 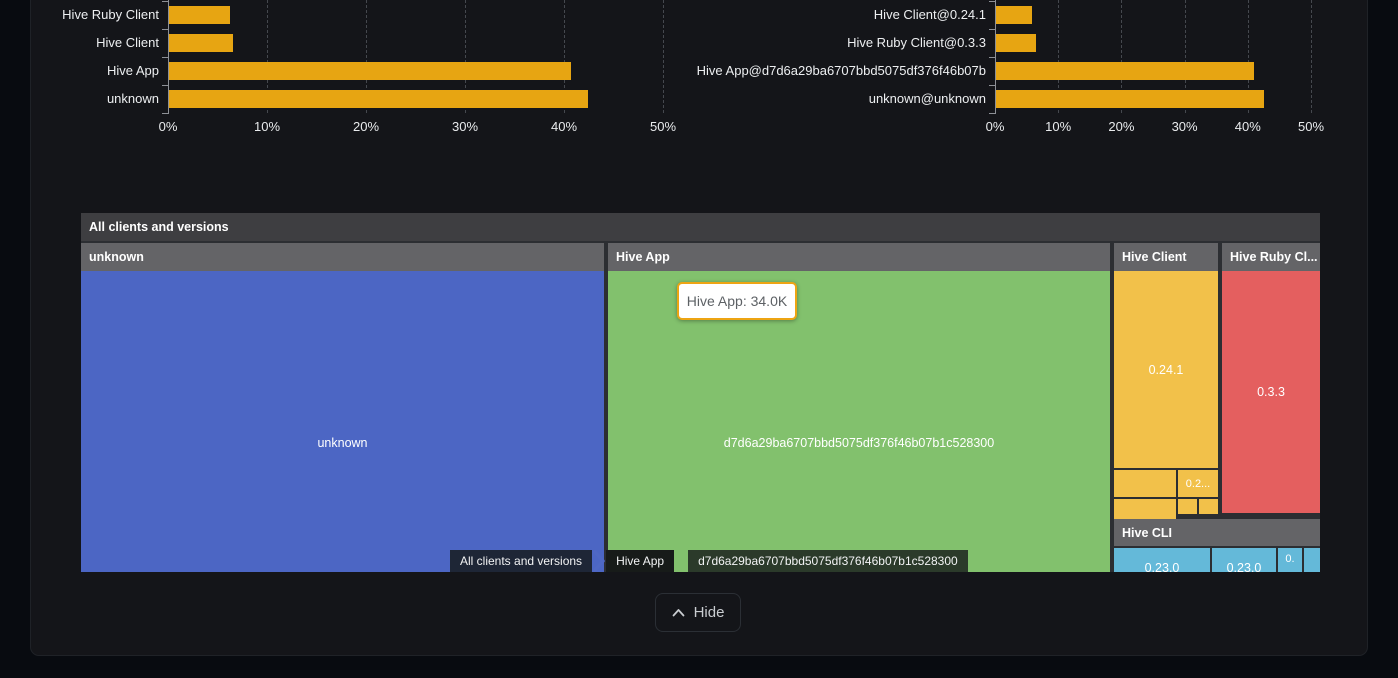 I want to click on treemap-block-hive-client-0-24-1-label: 0.24.1, so click(x=1166, y=369).